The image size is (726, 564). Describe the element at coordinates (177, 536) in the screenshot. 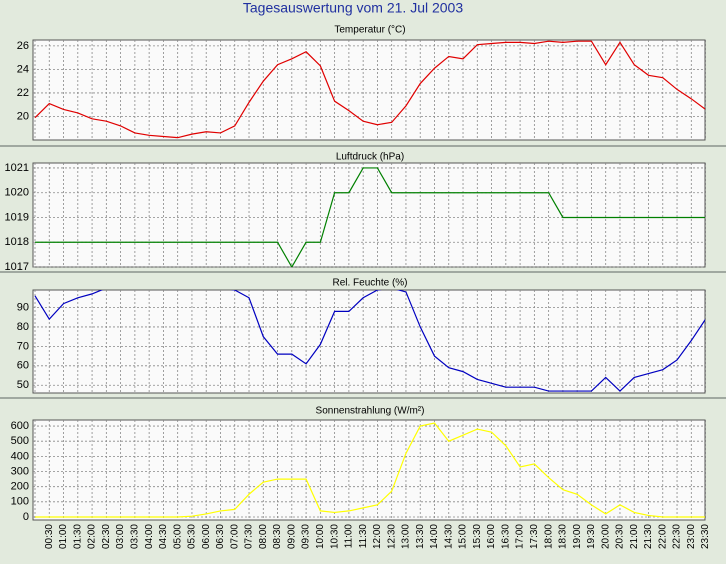

I see `x-tick-label: 05:00` at that location.